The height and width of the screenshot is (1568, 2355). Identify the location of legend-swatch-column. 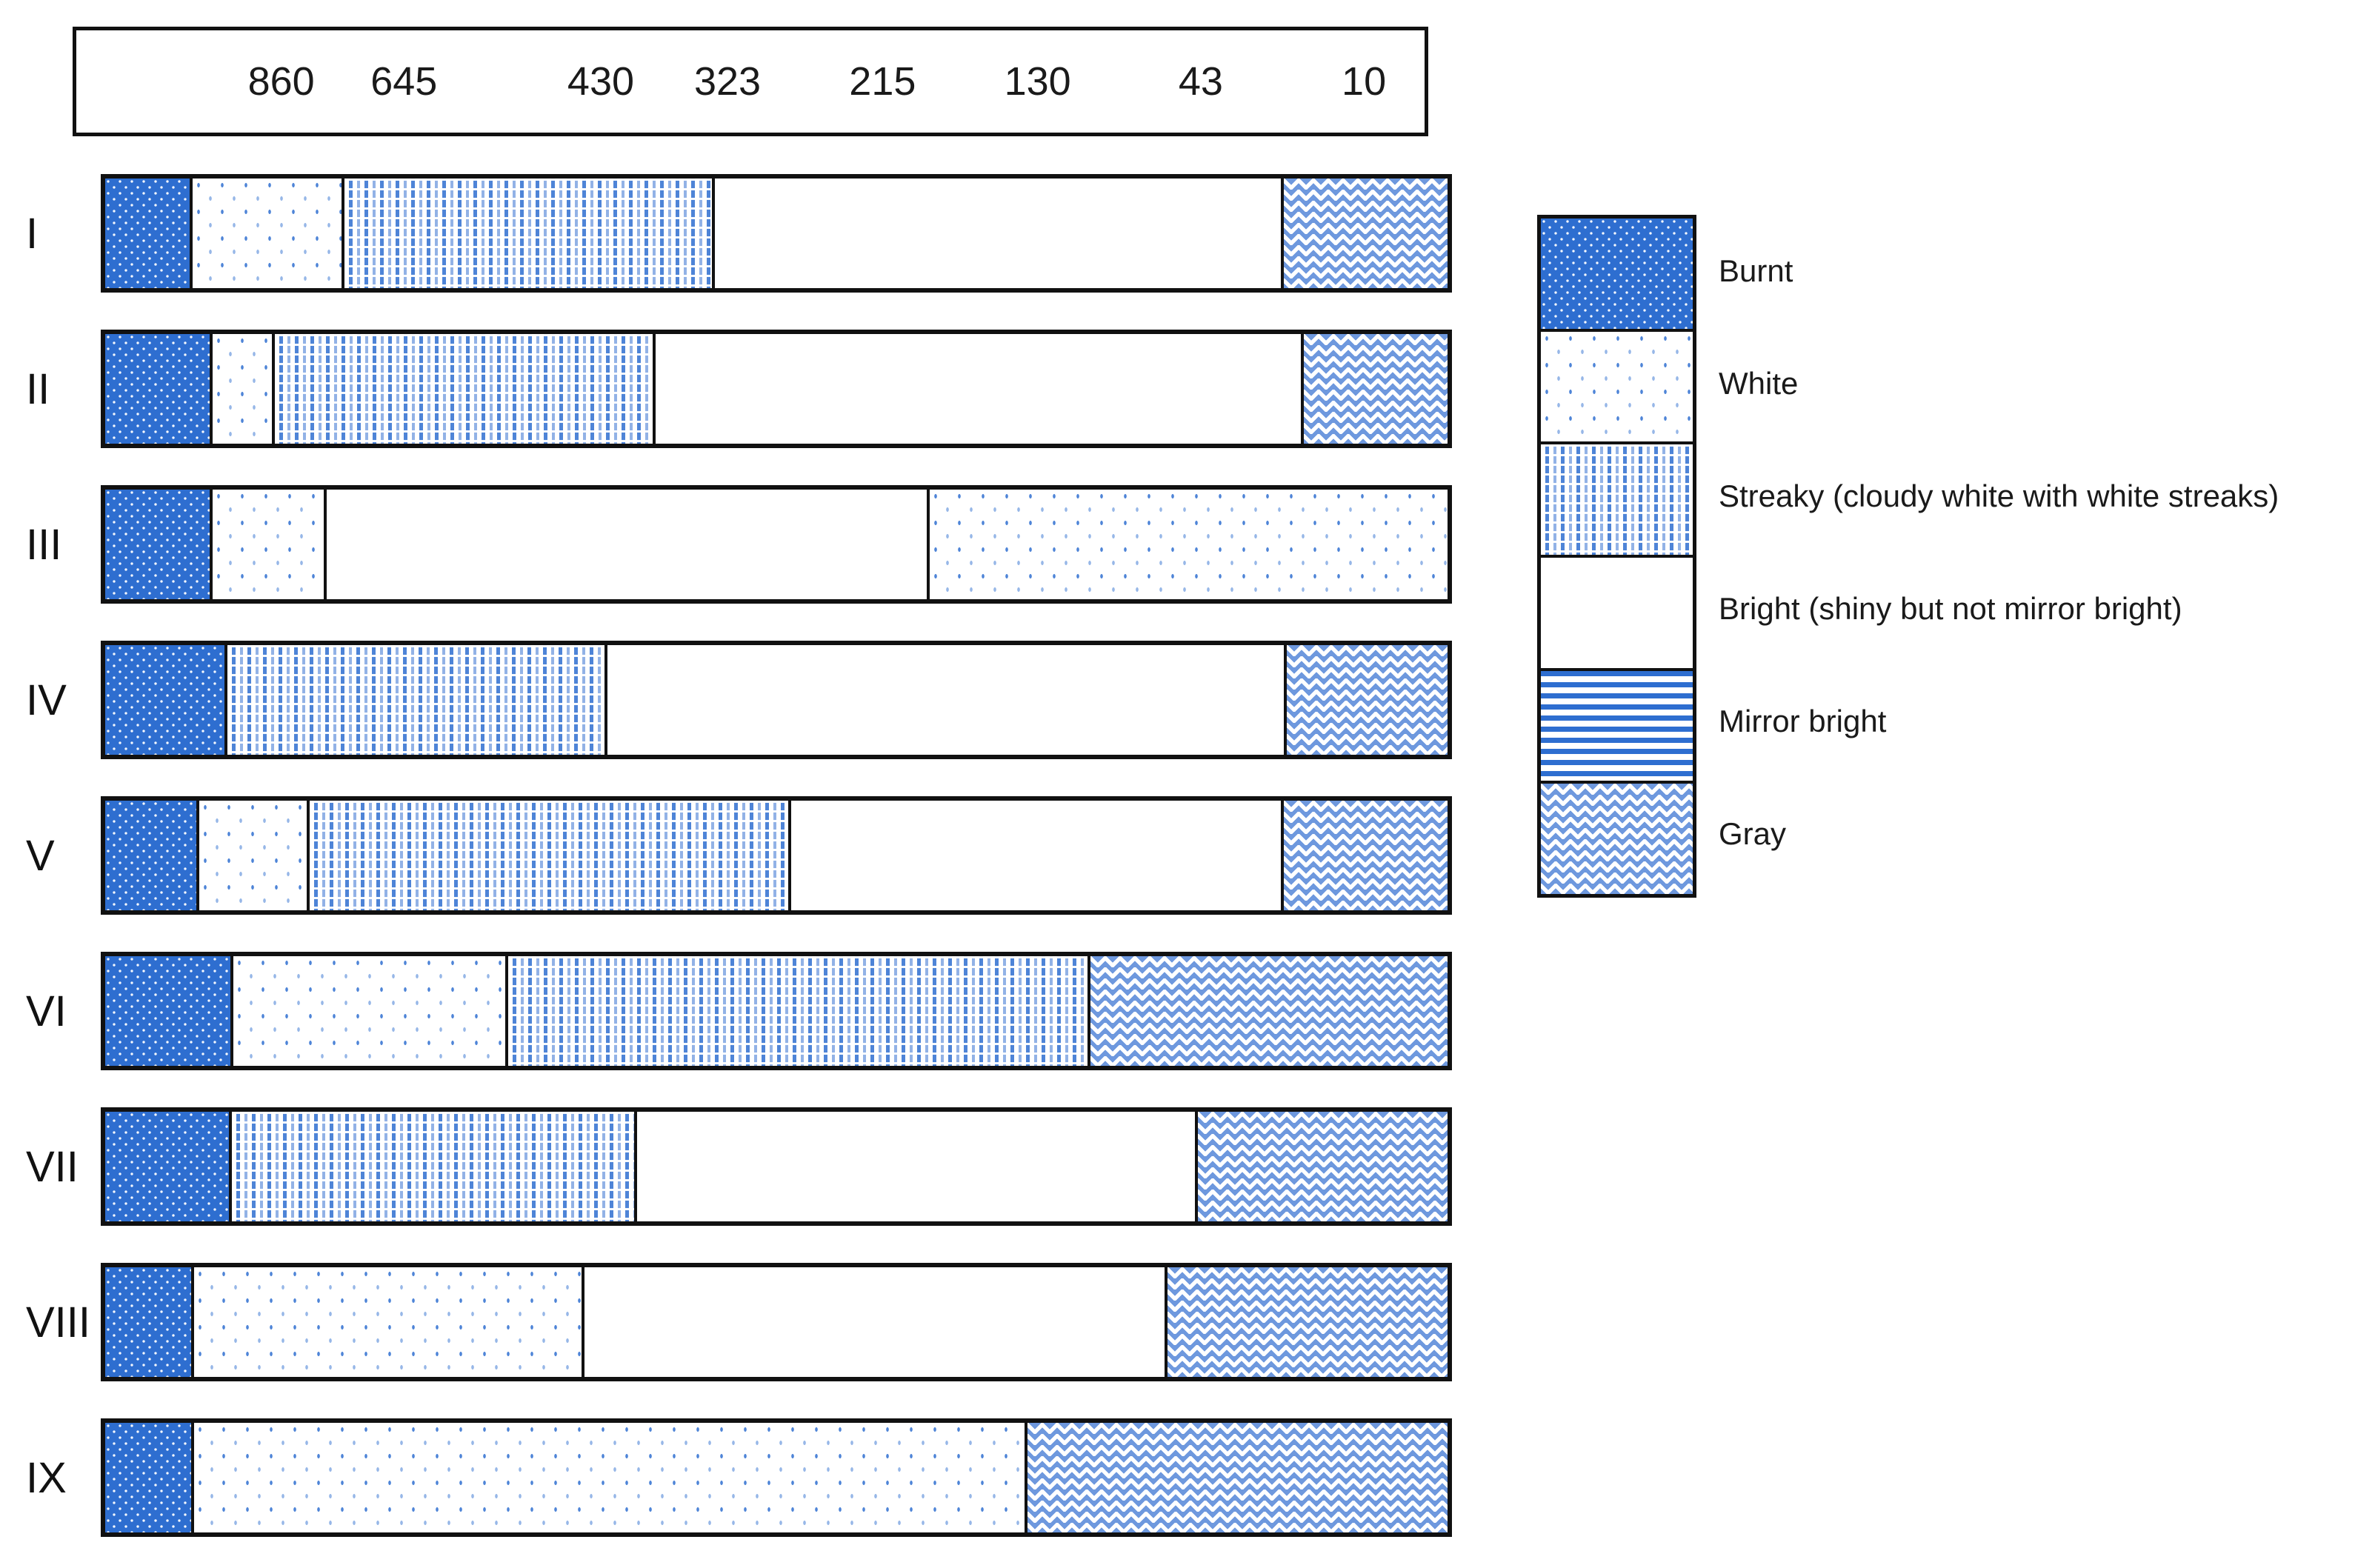
(1616, 557).